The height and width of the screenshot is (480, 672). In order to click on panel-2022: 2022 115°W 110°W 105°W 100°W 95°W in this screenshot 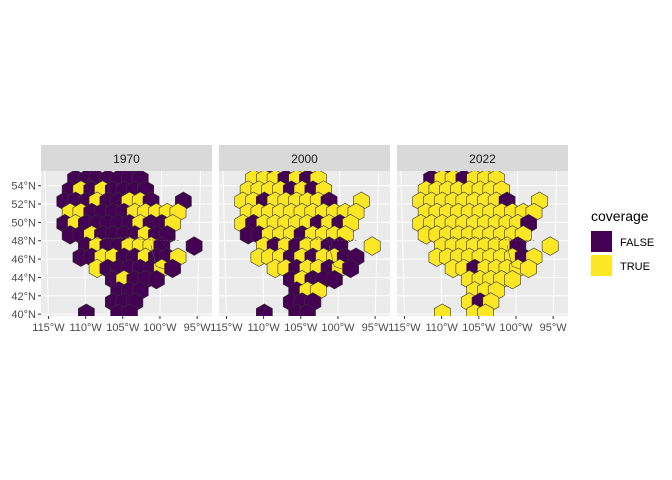, I will do `click(478, 239)`.